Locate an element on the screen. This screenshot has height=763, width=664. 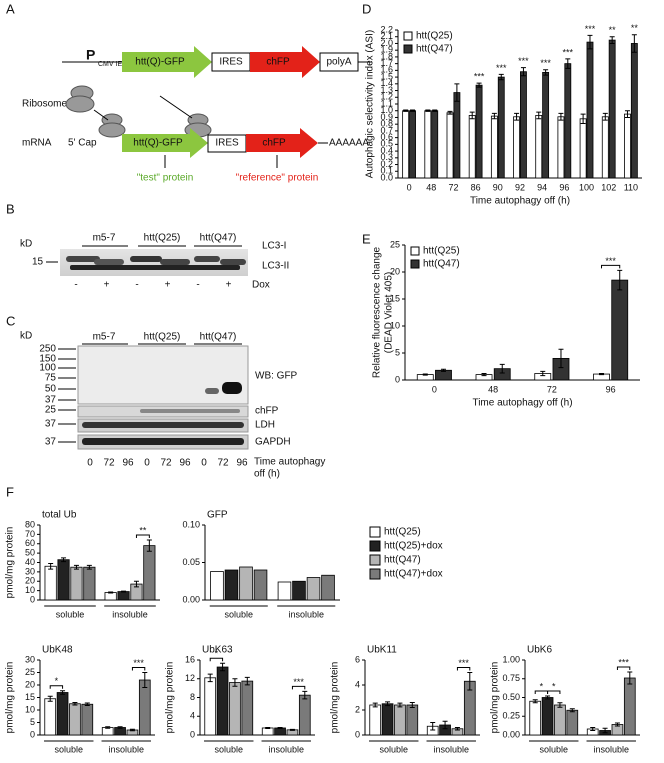
y-axis-label: pmol/mg protein is located at coordinates (170, 698).